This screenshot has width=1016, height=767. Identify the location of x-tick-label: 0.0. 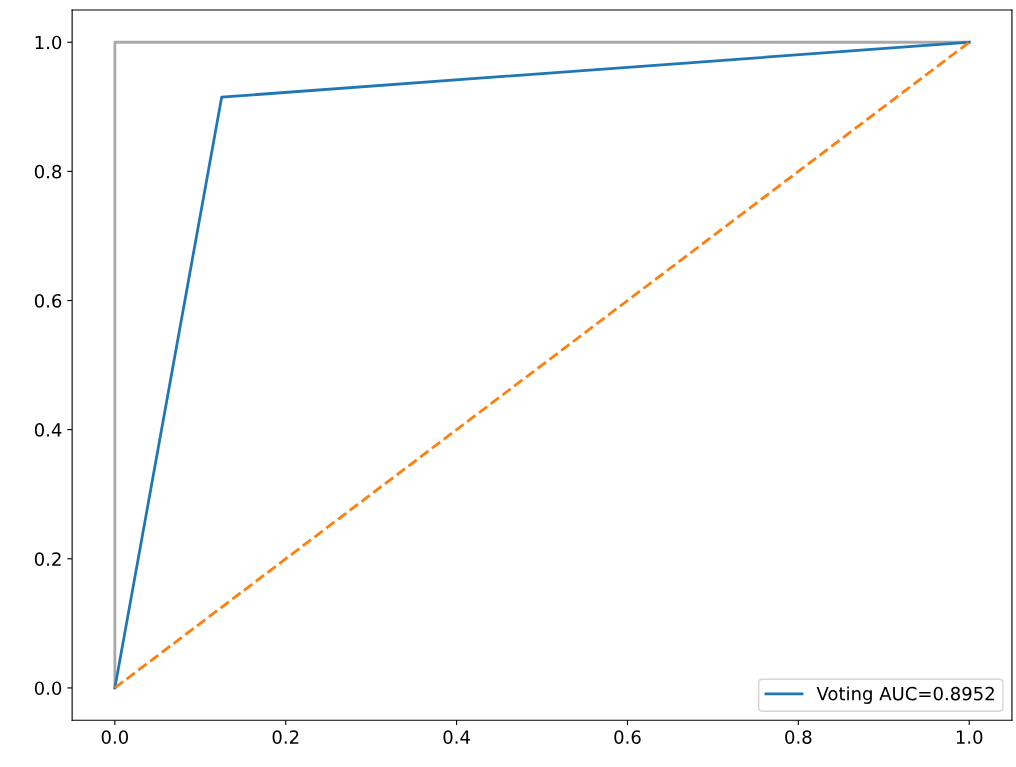
(115, 737).